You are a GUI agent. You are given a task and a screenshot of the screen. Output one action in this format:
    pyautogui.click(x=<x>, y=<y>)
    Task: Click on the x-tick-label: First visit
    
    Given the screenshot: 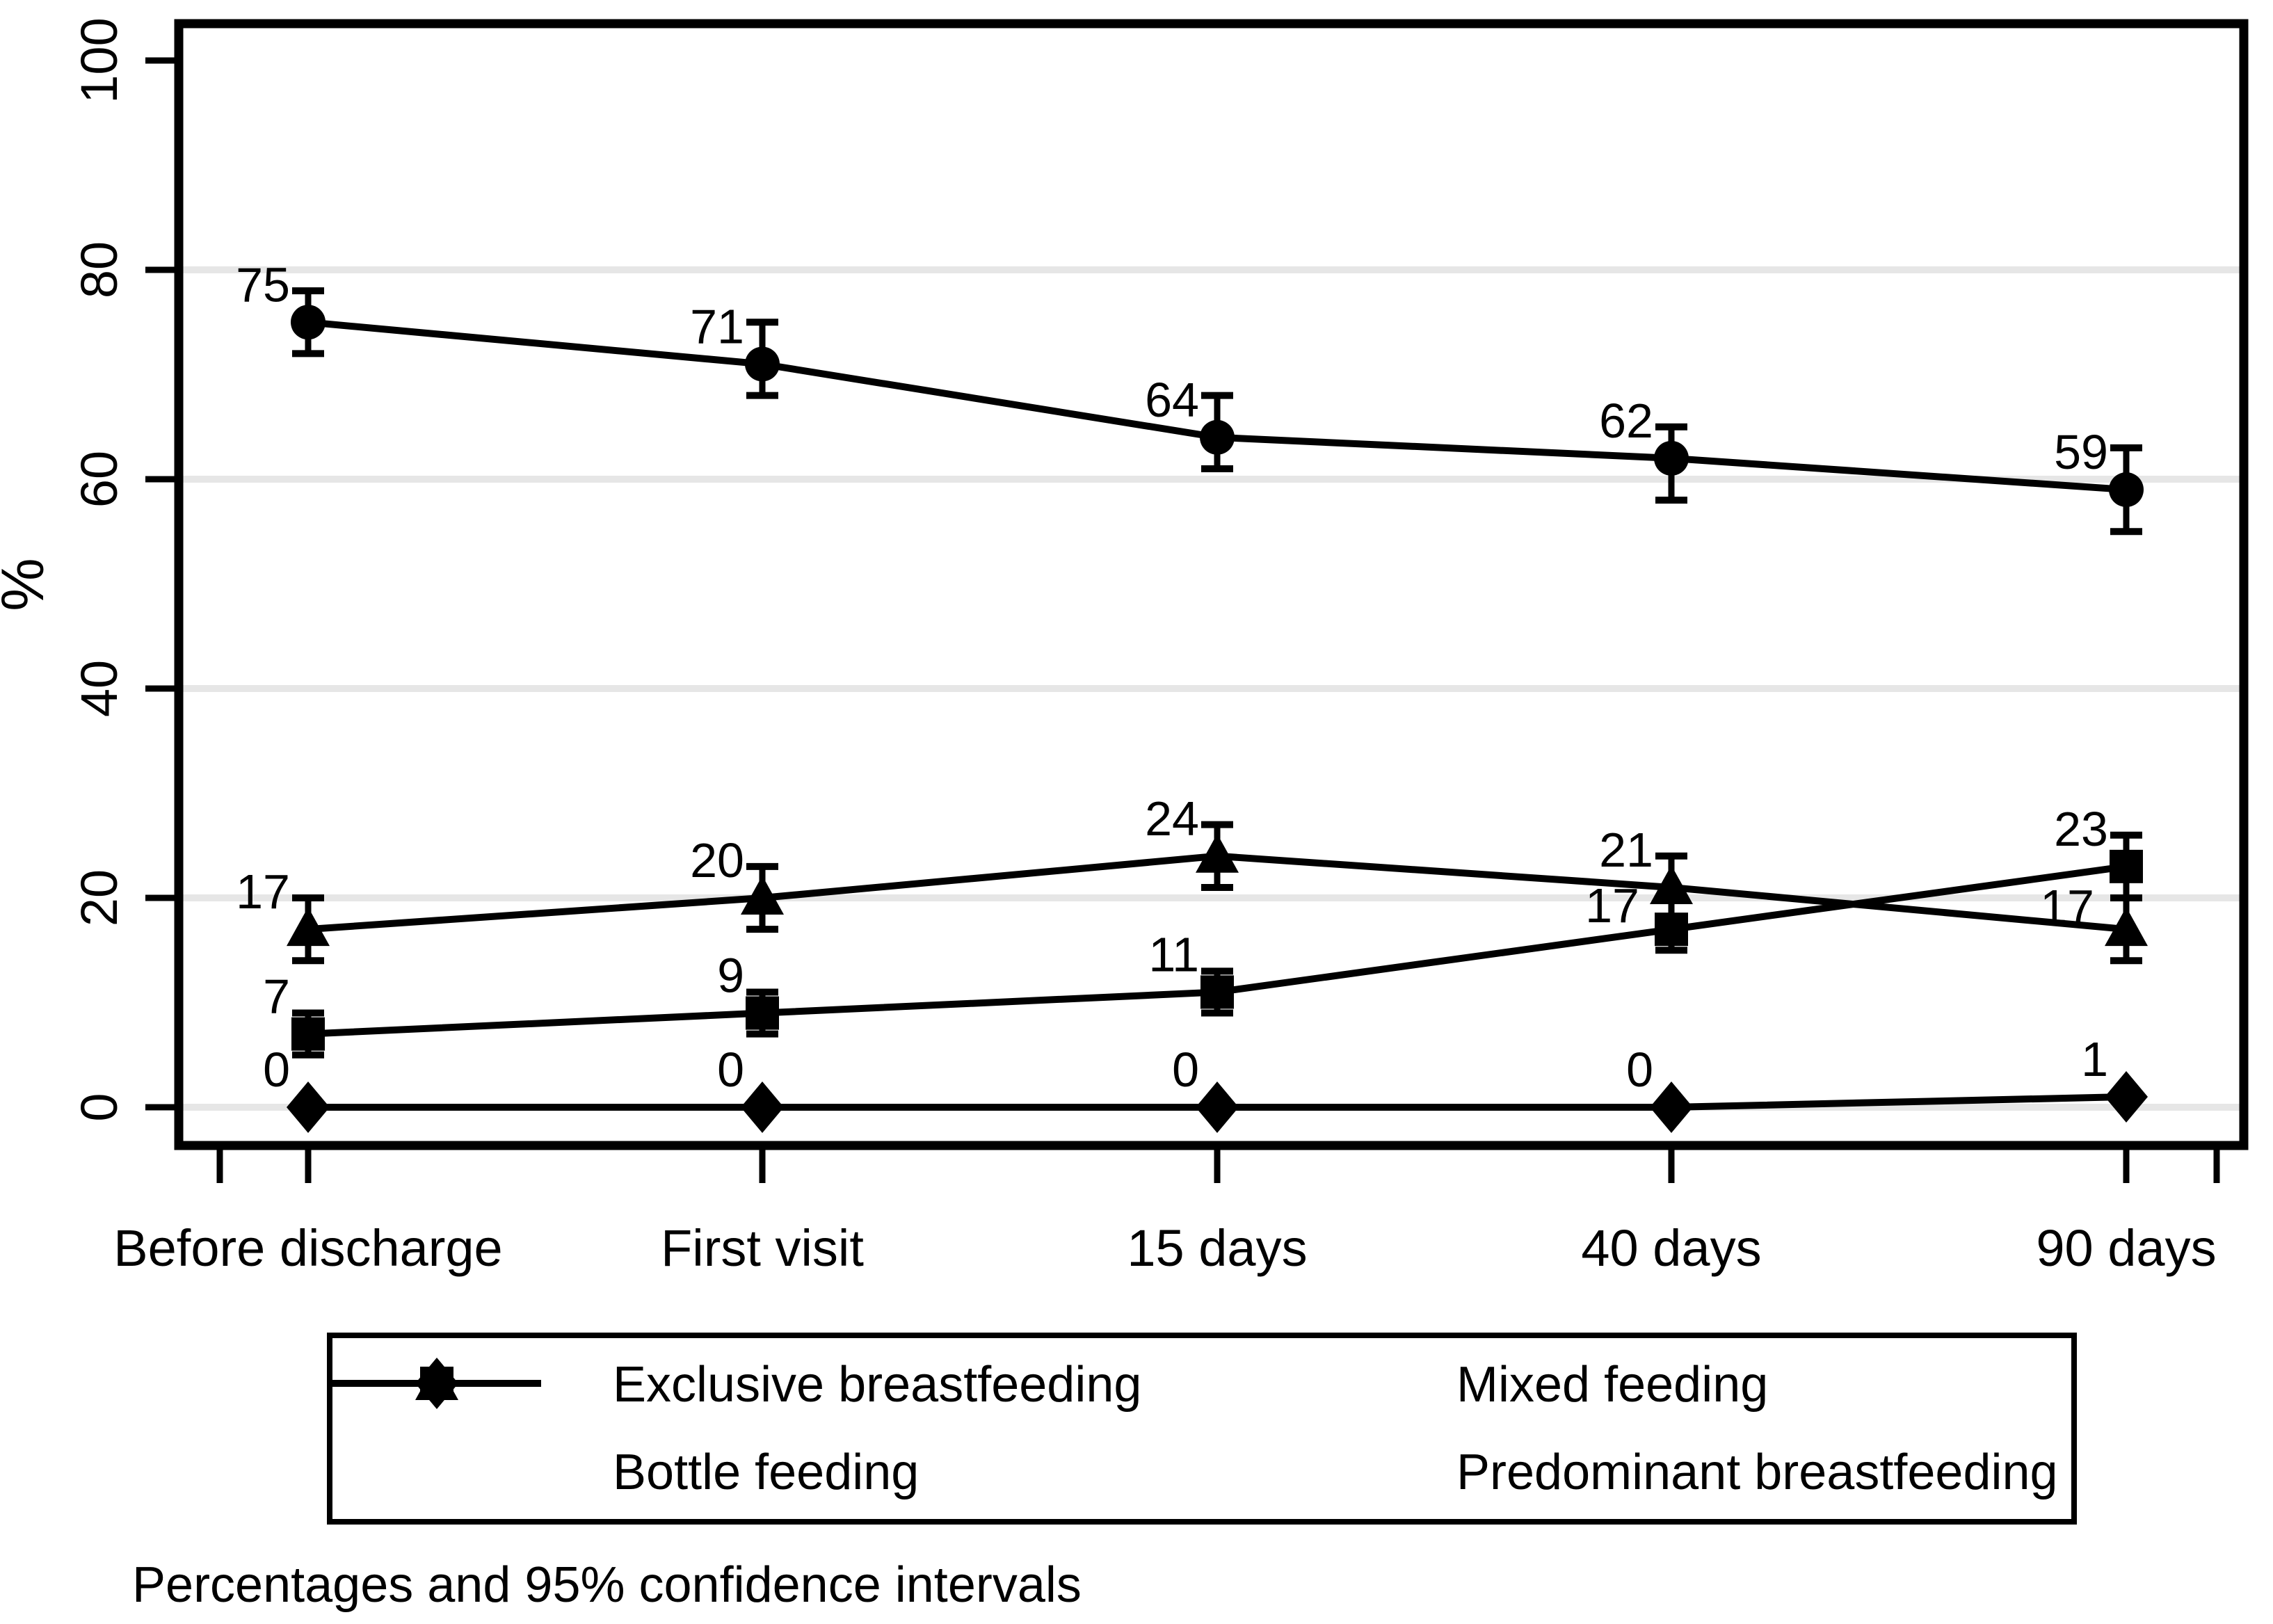 What is the action you would take?
    pyautogui.click(x=762, y=1248)
    